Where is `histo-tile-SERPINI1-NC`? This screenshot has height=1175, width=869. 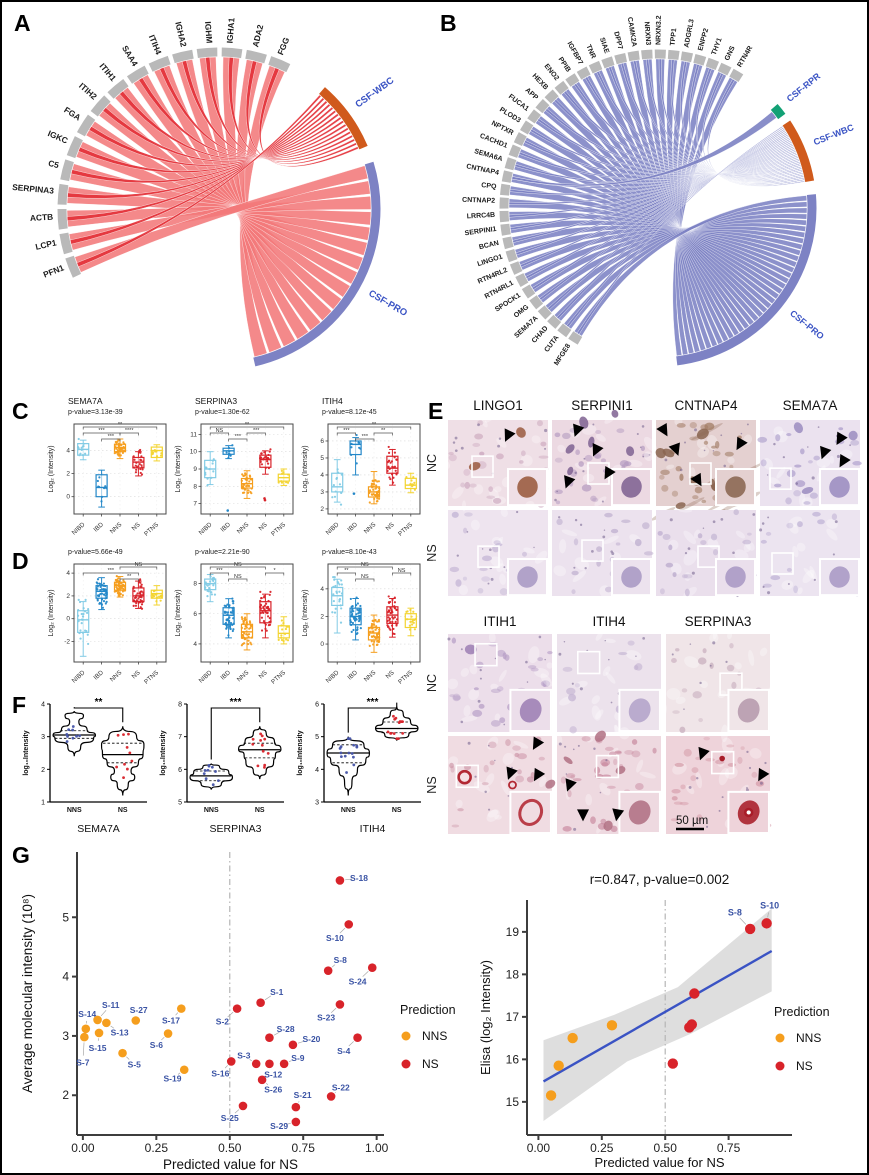
histo-tile-SERPINI1-NC is located at coordinates (602, 463).